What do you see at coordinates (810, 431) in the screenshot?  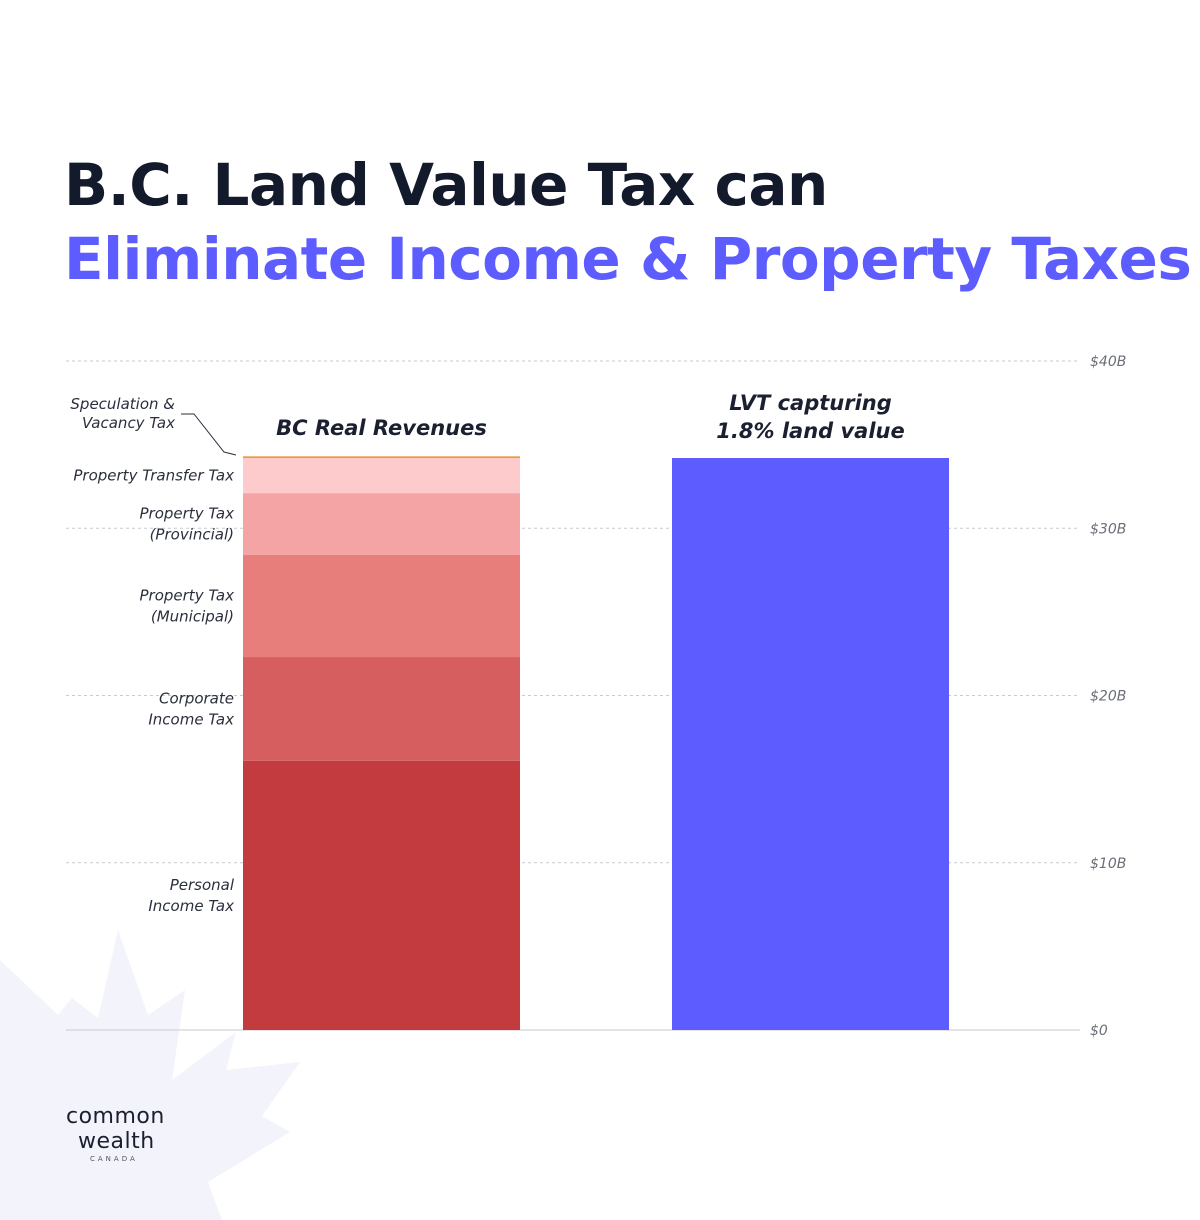 I see `bar-title: 1.8% land value` at bounding box center [810, 431].